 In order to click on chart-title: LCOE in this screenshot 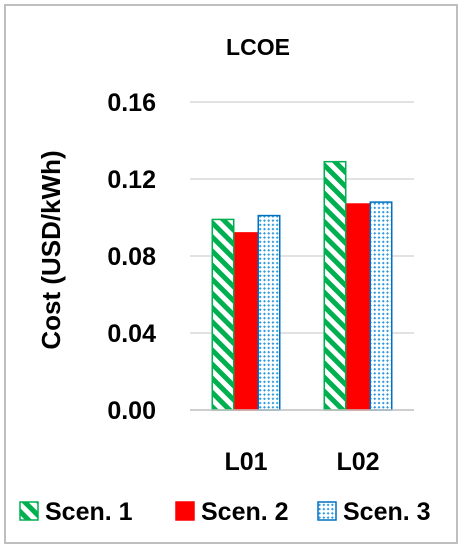, I will do `click(258, 47)`.